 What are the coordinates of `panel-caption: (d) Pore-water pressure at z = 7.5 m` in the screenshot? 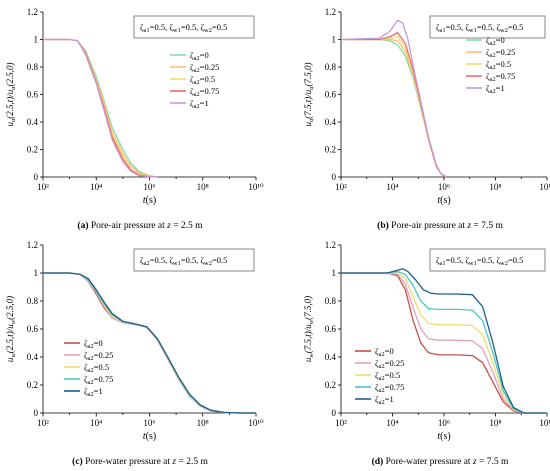 It's located at (440, 461).